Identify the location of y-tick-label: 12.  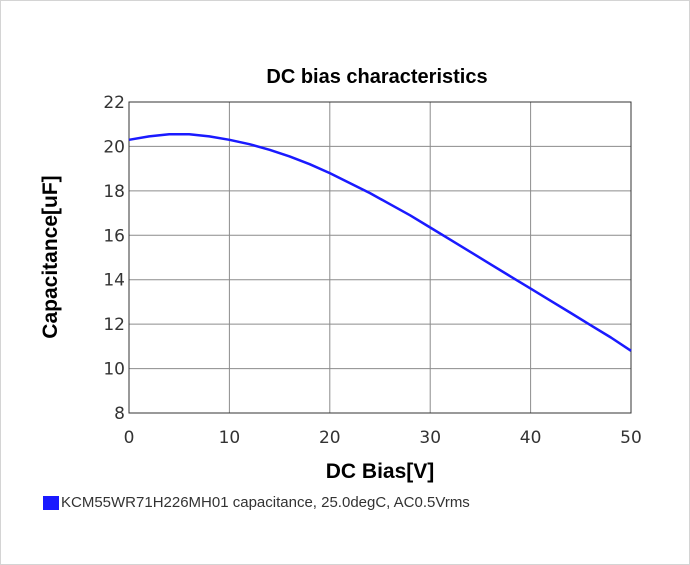
(114, 325).